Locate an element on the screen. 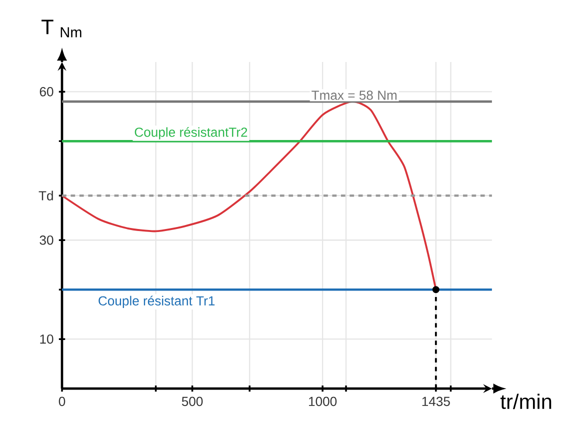 This screenshot has height=422, width=587. x-tick-label: 1000 is located at coordinates (323, 401).